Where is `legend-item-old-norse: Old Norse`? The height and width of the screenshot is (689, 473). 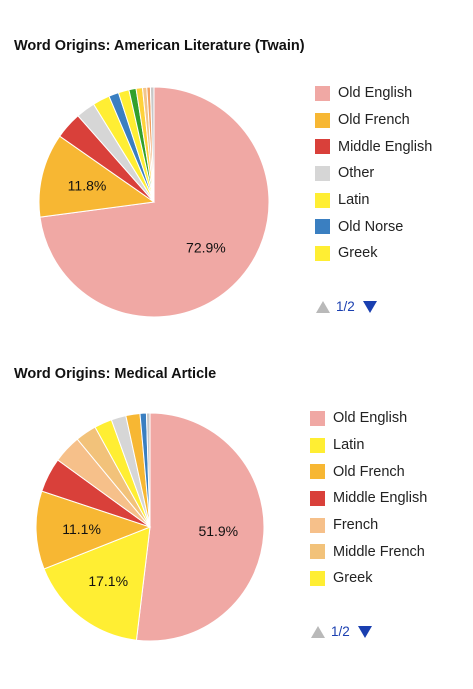
legend-item-old-norse: Old Norse is located at coordinates (373, 226).